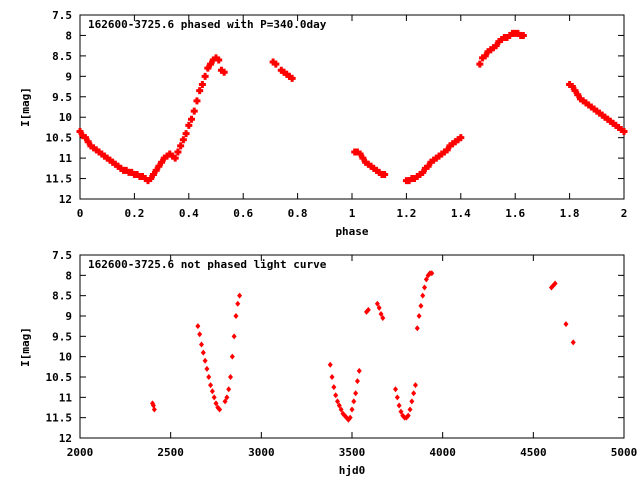 The width and height of the screenshot is (640, 480). I want to click on x-tick-label: 0.2, so click(134, 213).